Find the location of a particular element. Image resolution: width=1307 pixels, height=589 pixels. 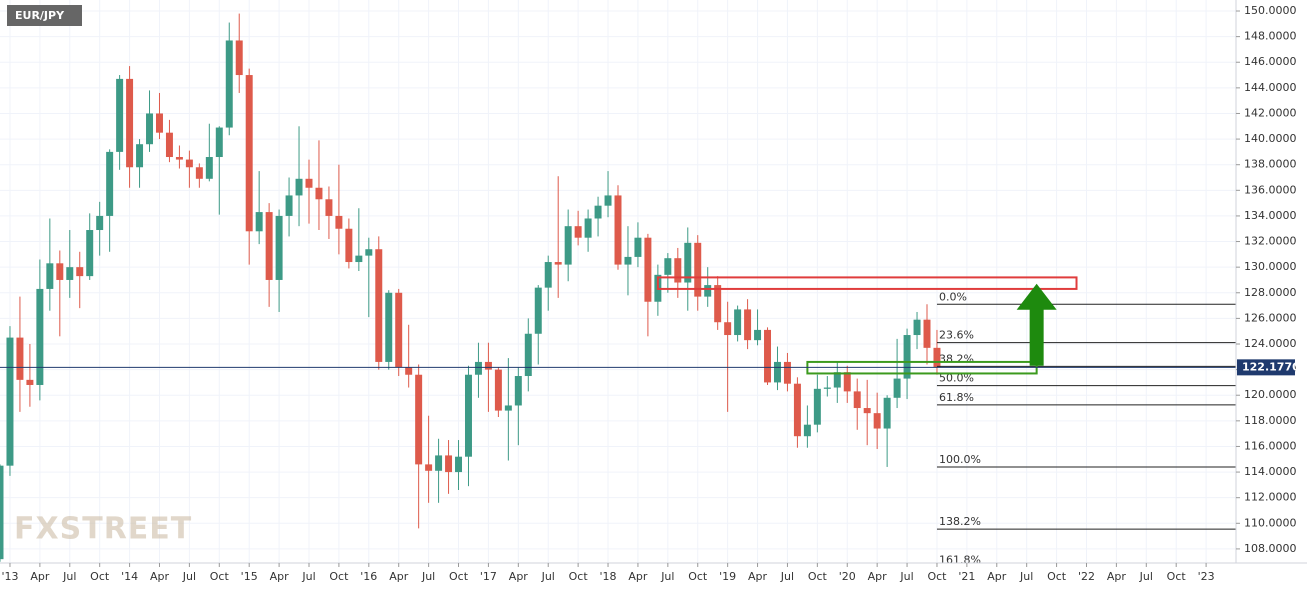

y-tick-label: 114.0000 is located at coordinates (1270, 471).